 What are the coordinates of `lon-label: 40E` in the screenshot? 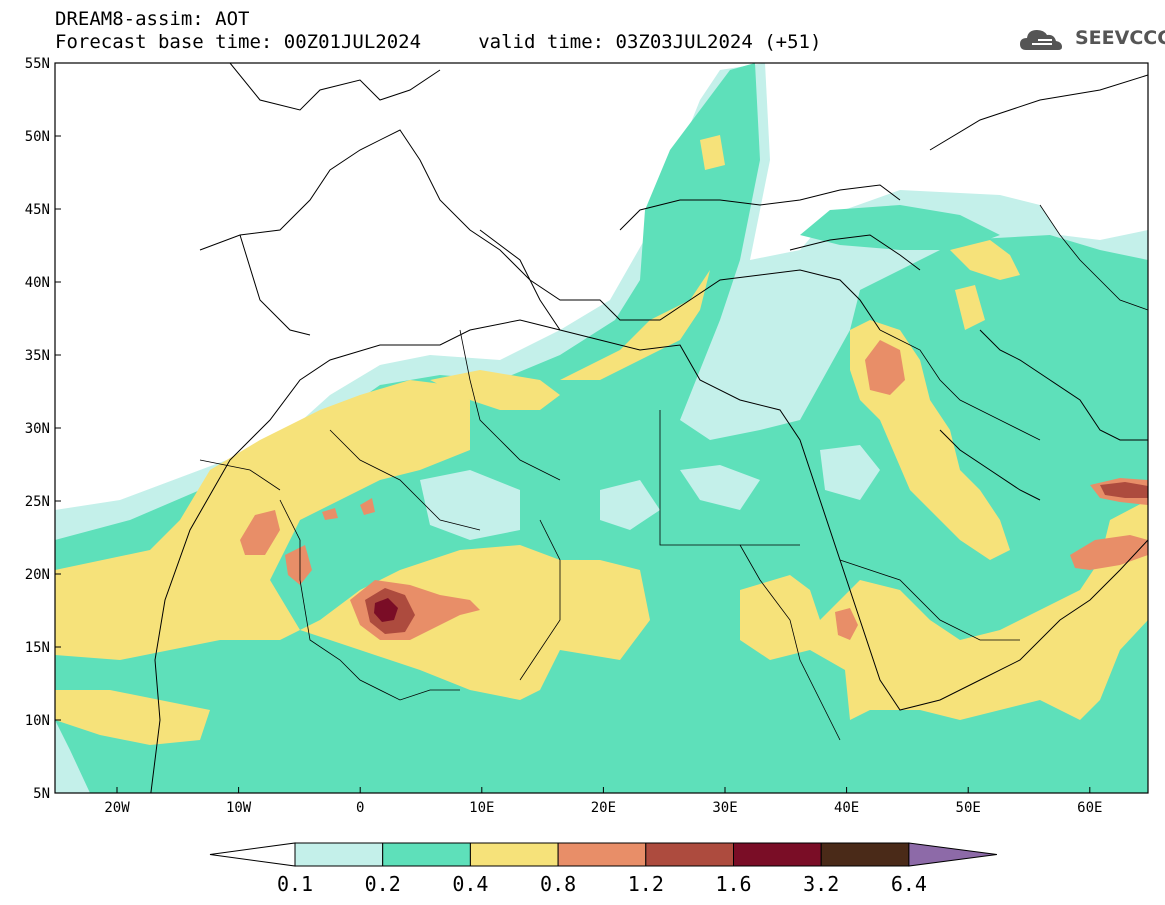 It's located at (846, 808).